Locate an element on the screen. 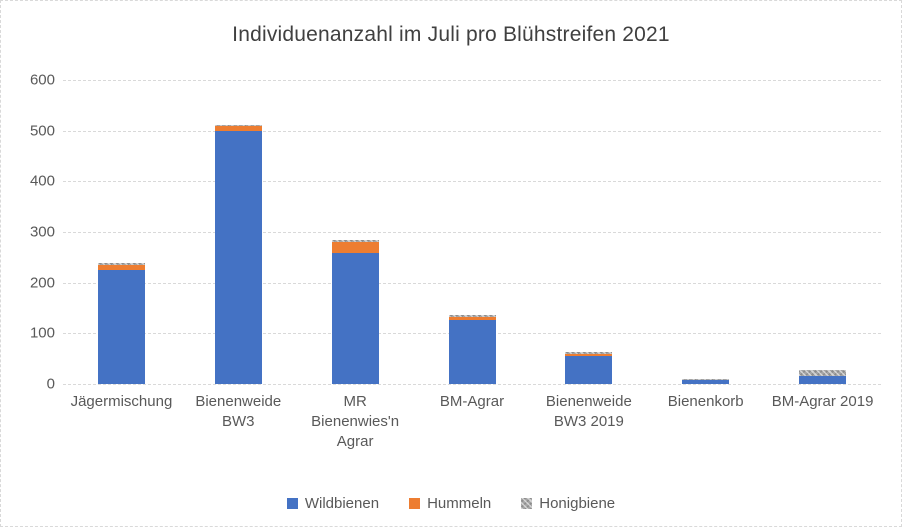 This screenshot has height=527, width=902. y-tick-label-600: 600 is located at coordinates (42, 80).